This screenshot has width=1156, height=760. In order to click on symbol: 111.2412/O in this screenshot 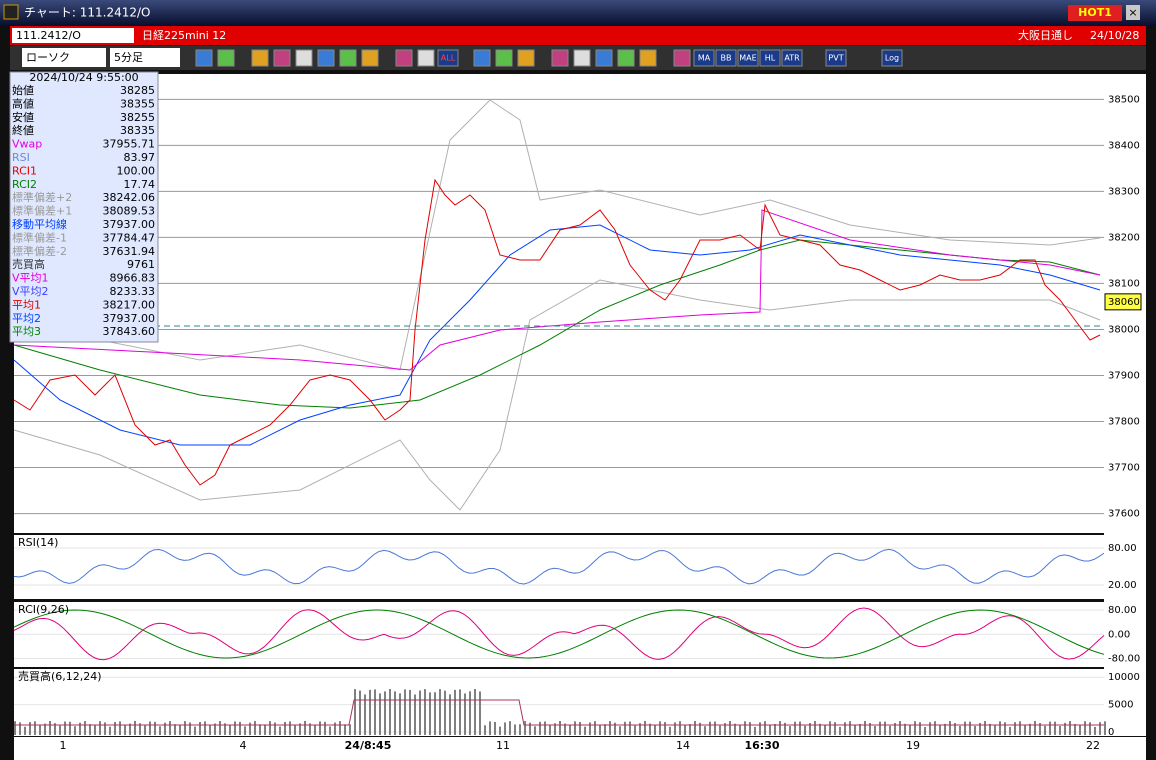, I will do `click(48, 35)`.